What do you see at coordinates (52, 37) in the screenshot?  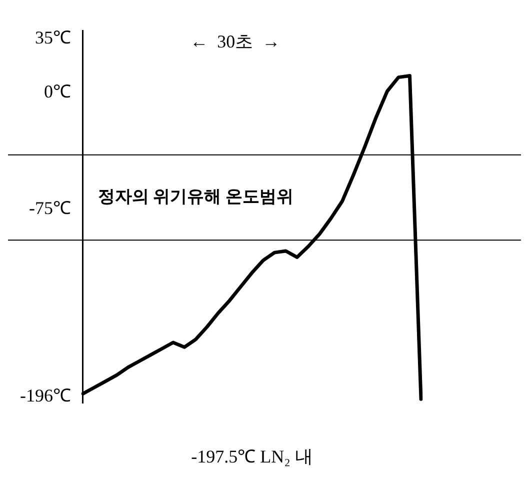 I see `y-tick-label: 35℃` at bounding box center [52, 37].